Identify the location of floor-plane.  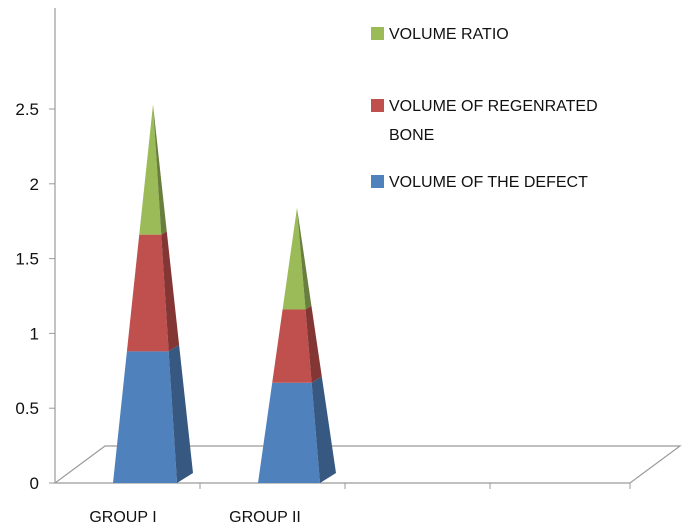
(367, 464).